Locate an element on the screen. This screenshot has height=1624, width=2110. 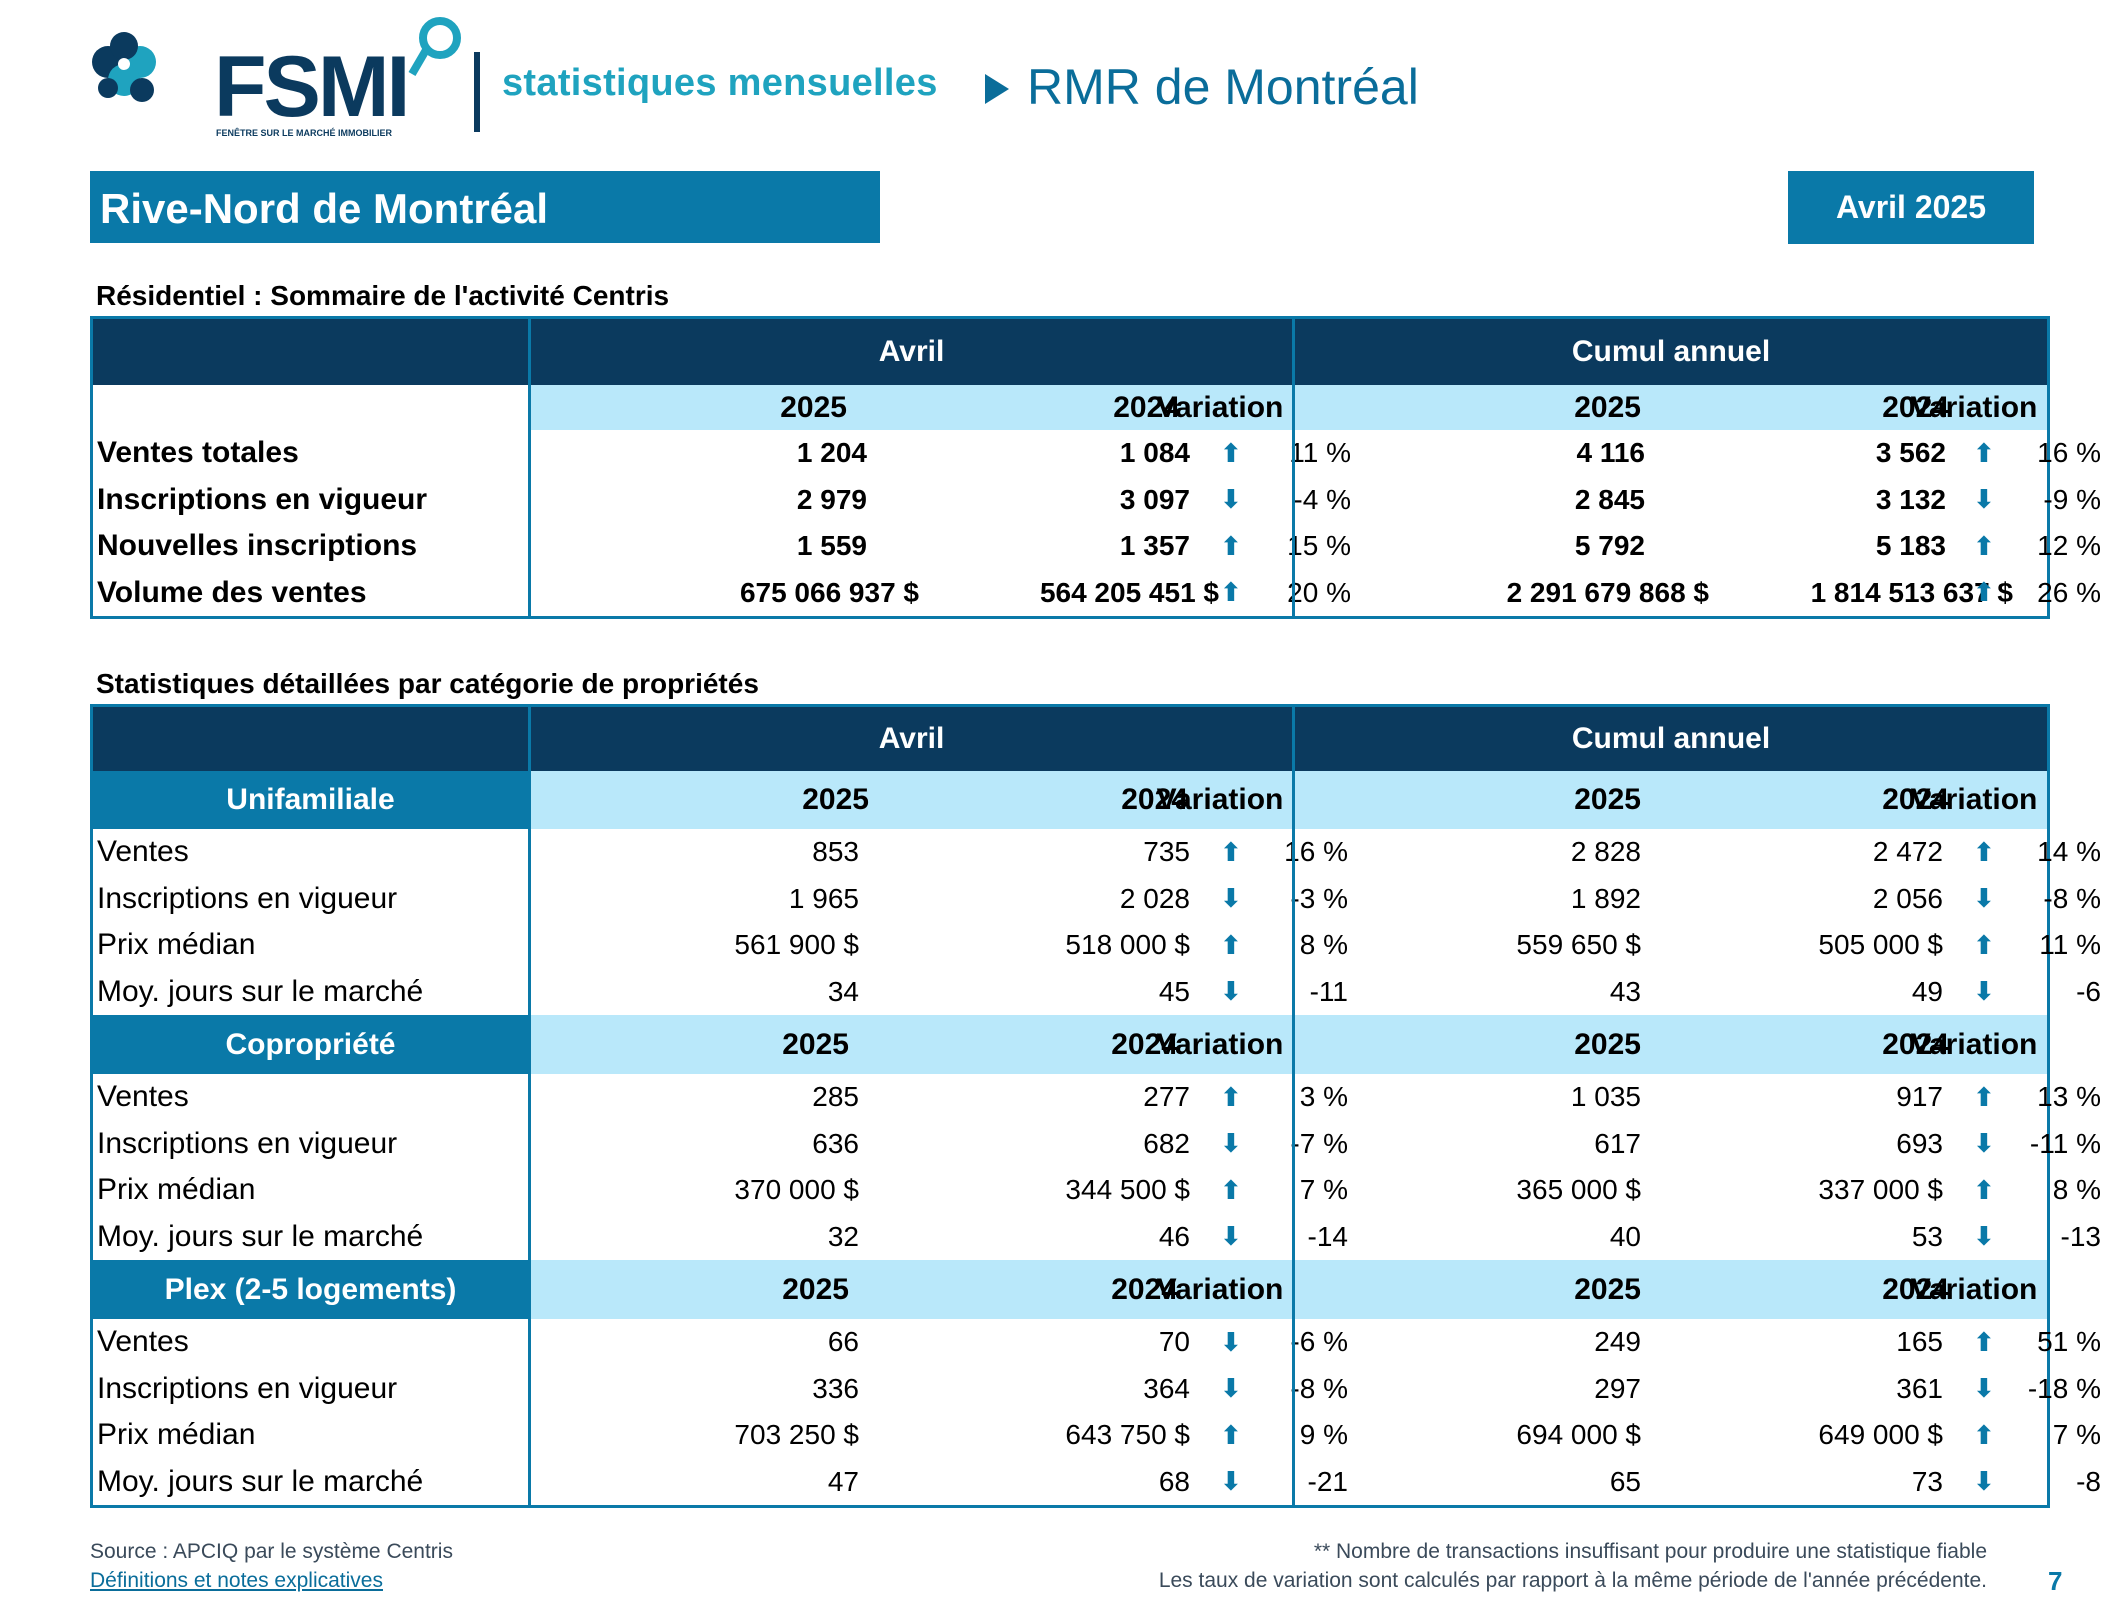
value-month-2024: 70 is located at coordinates (1174, 1342).